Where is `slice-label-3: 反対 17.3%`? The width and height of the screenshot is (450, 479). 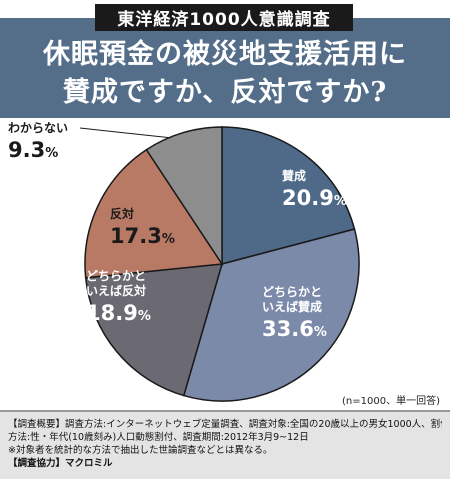 slice-label-3: 反対 17.3% is located at coordinates (142, 227).